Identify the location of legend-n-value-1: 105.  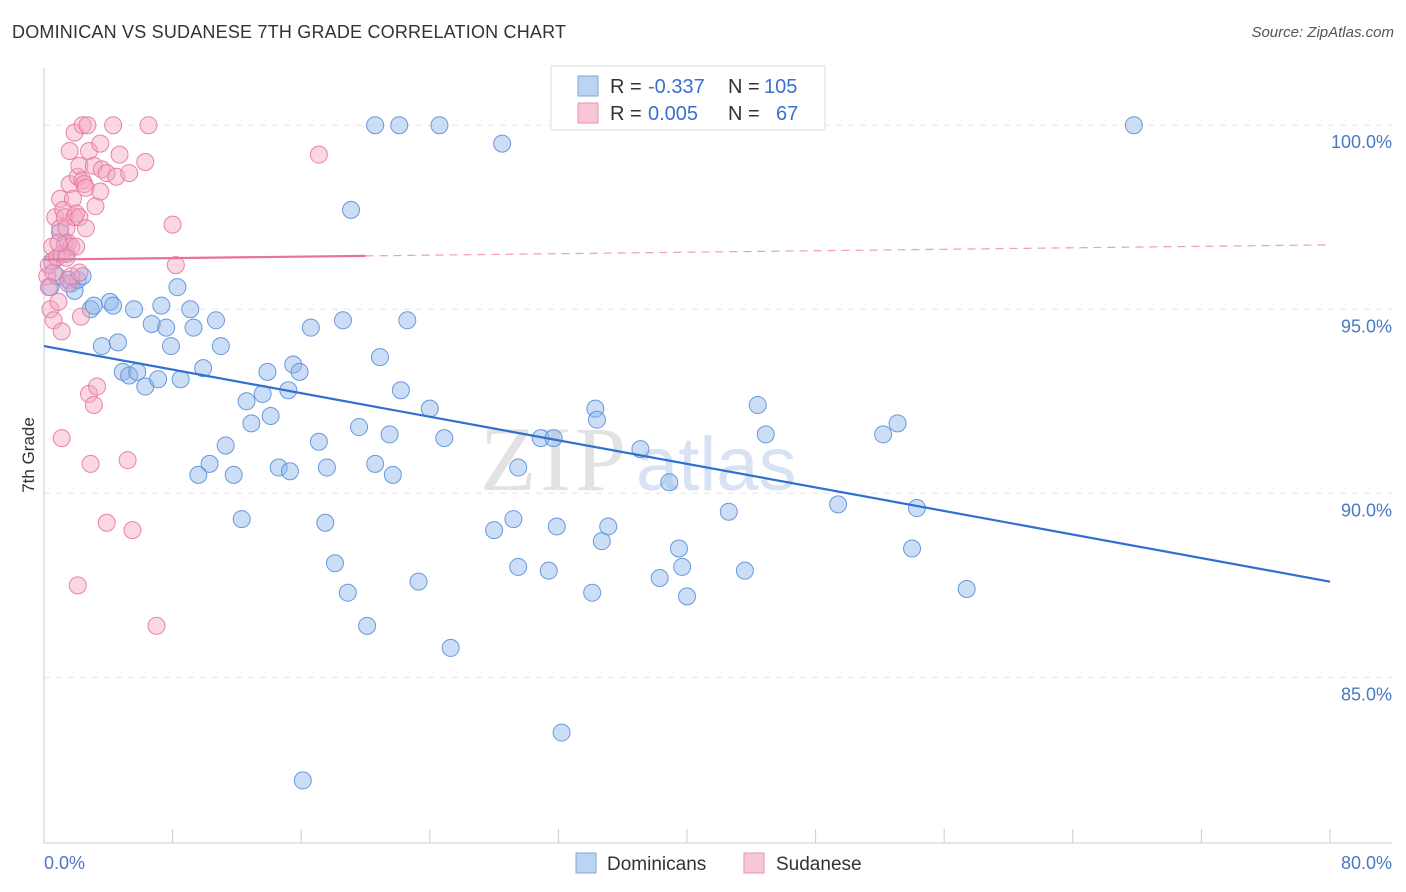
(780, 87).